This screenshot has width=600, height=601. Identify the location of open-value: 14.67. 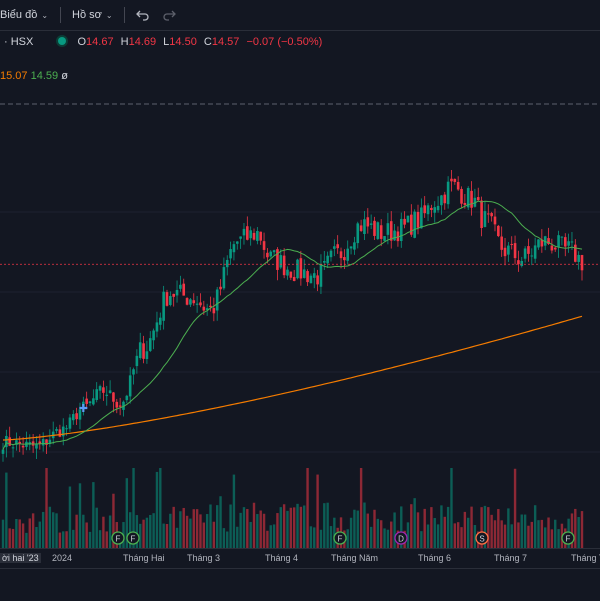
(100, 42).